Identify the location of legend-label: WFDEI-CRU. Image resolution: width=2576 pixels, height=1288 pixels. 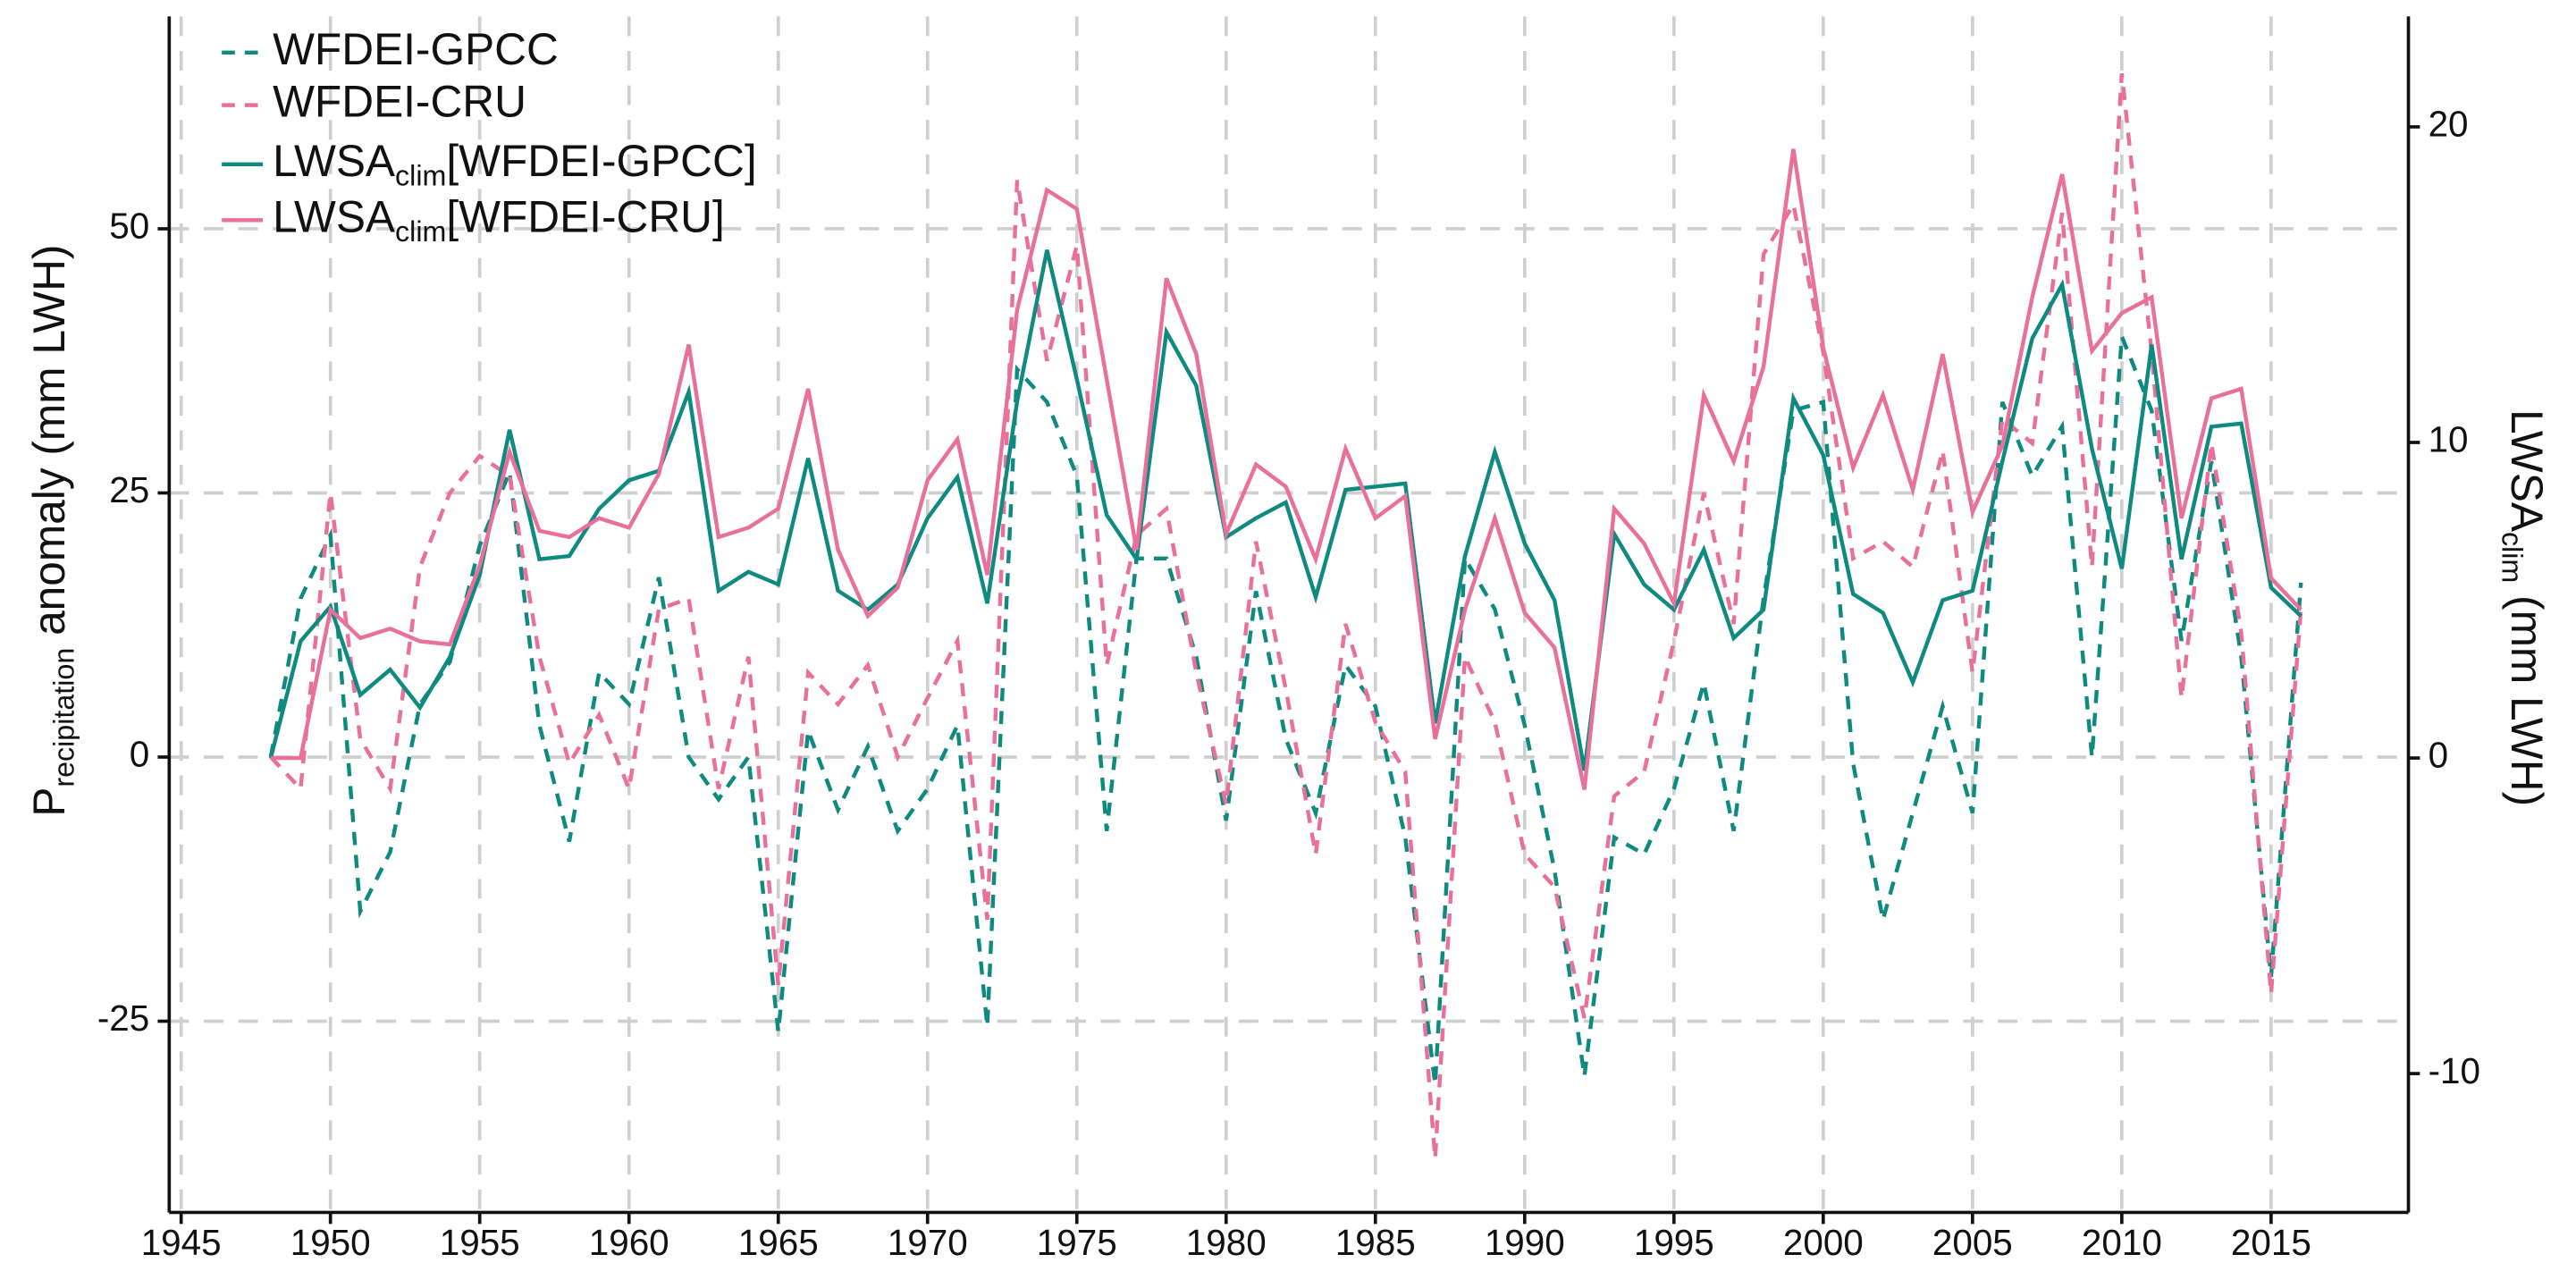
(400, 102).